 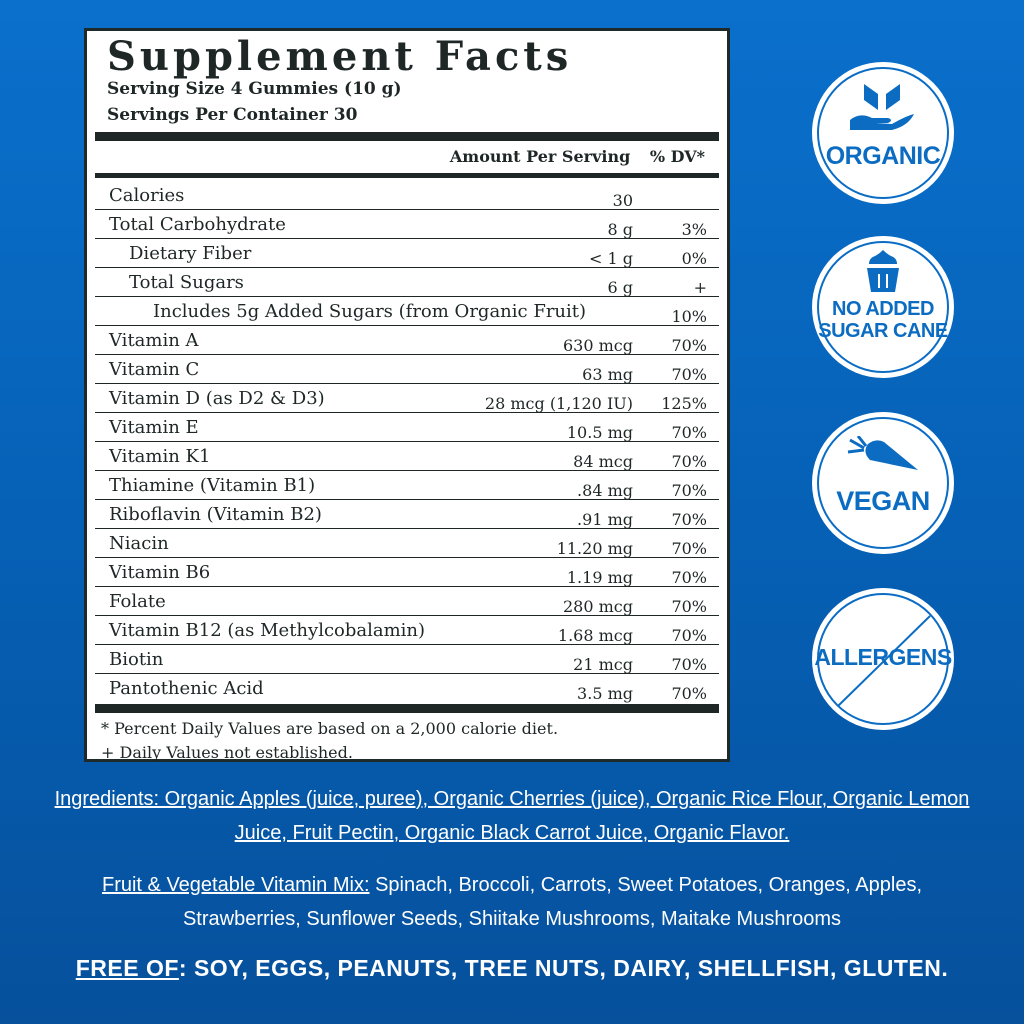 What do you see at coordinates (407, 427) in the screenshot?
I see `nutrient-row: Vitamin E 10.5 mg 70%` at bounding box center [407, 427].